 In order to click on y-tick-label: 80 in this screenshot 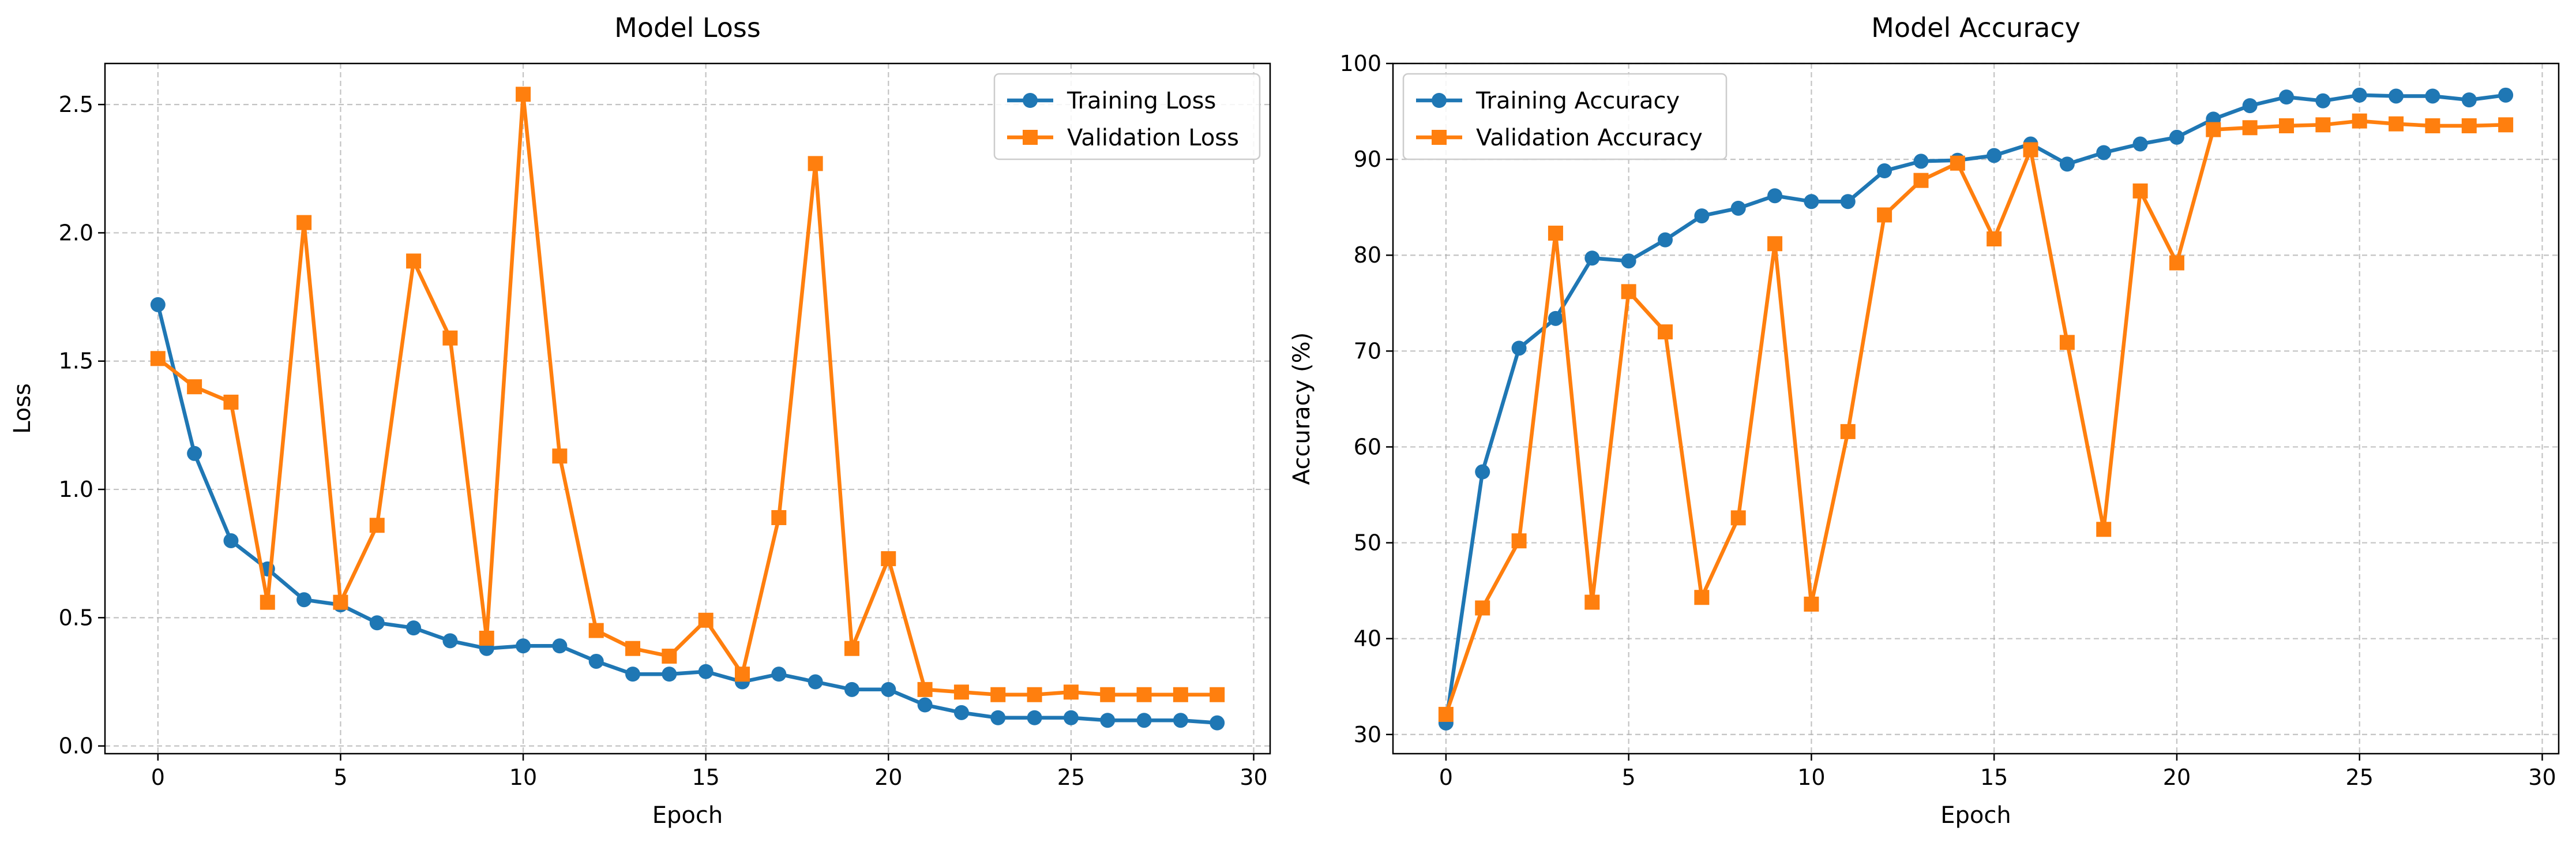, I will do `click(1367, 255)`.